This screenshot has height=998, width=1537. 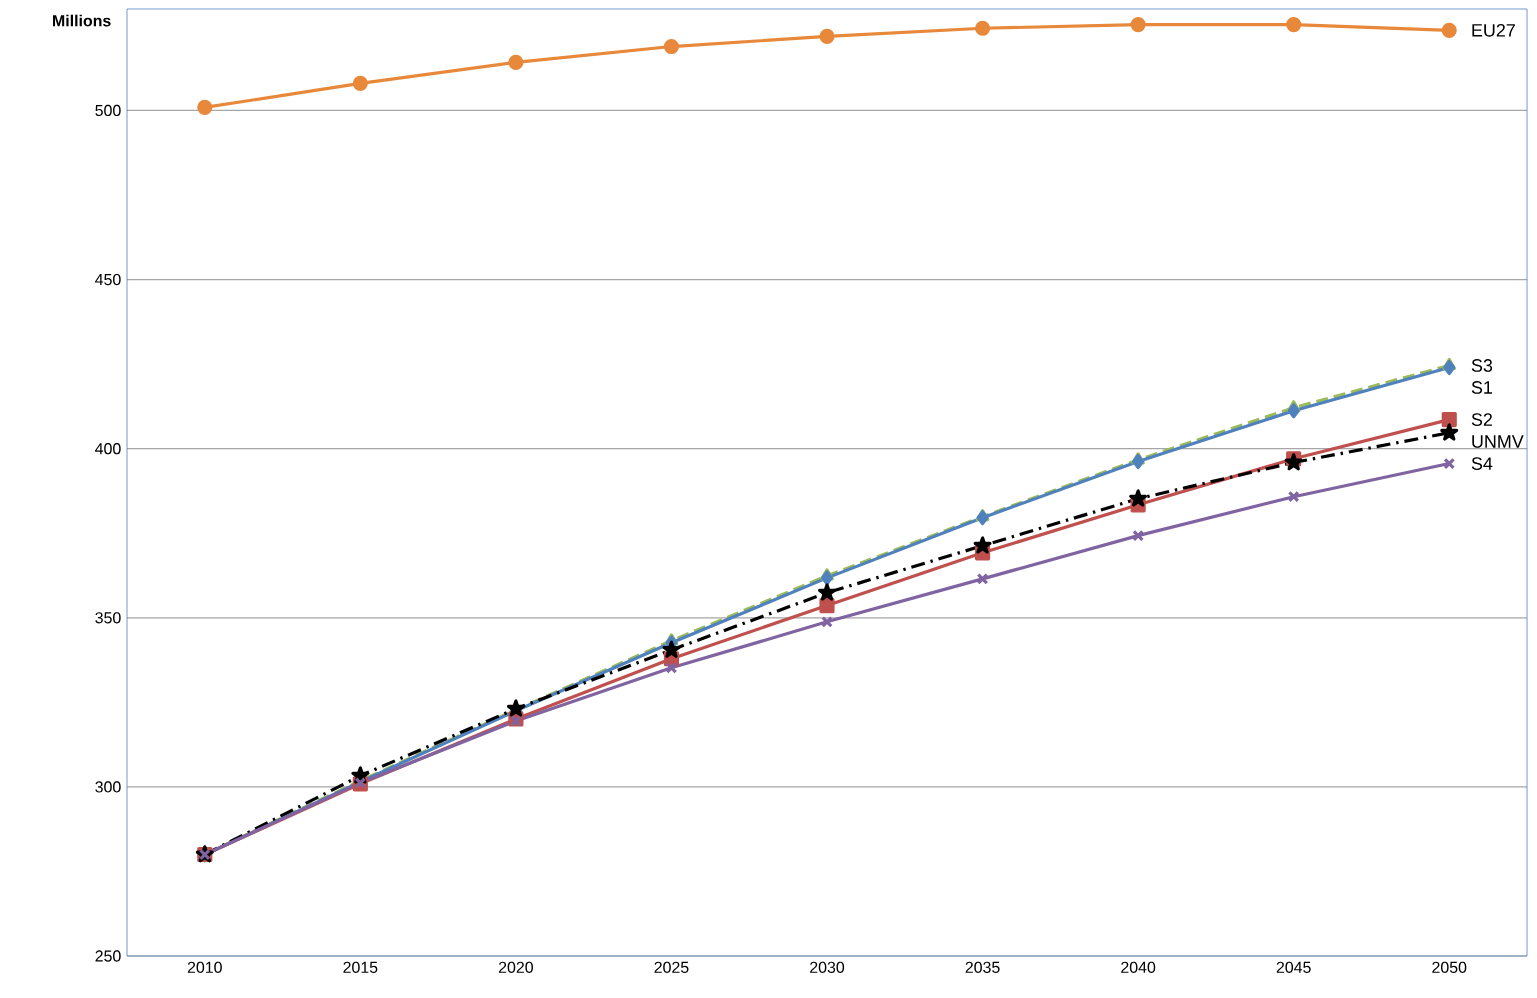 I want to click on x-tick-label: 2040, so click(x=1138, y=967).